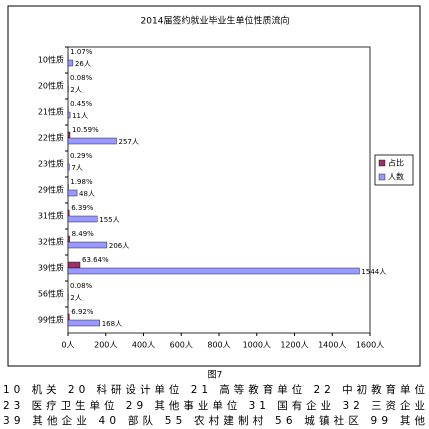 This screenshot has height=429, width=429. What do you see at coordinates (257, 345) in the screenshot?
I see `x-tick-label: 1000人` at bounding box center [257, 345].